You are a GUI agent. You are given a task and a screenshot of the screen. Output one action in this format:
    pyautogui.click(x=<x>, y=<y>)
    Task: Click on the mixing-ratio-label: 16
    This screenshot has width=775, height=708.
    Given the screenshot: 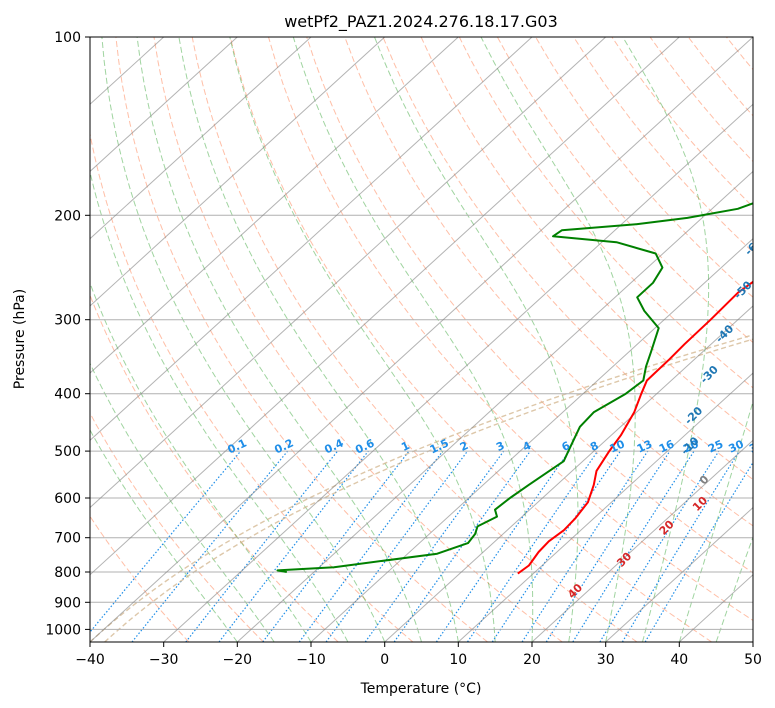 What is the action you would take?
    pyautogui.click(x=667, y=446)
    